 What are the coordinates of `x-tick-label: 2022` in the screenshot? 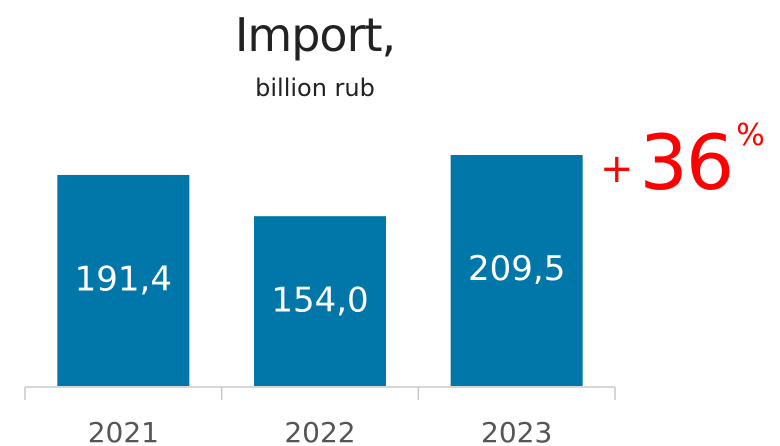 It's located at (319, 431).